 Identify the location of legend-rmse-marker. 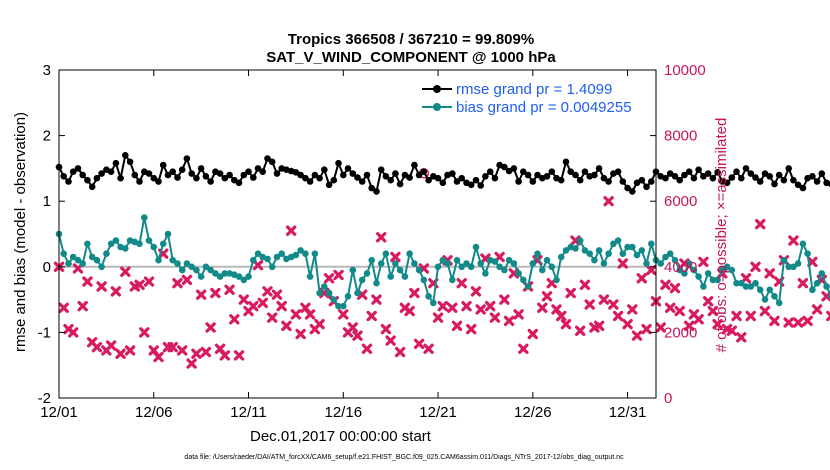
(437, 89).